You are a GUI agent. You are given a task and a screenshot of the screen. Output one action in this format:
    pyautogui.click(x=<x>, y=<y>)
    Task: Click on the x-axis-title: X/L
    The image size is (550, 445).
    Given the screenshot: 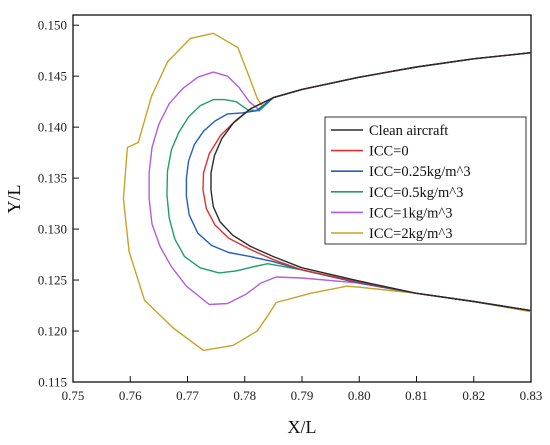 What is the action you would take?
    pyautogui.click(x=302, y=427)
    